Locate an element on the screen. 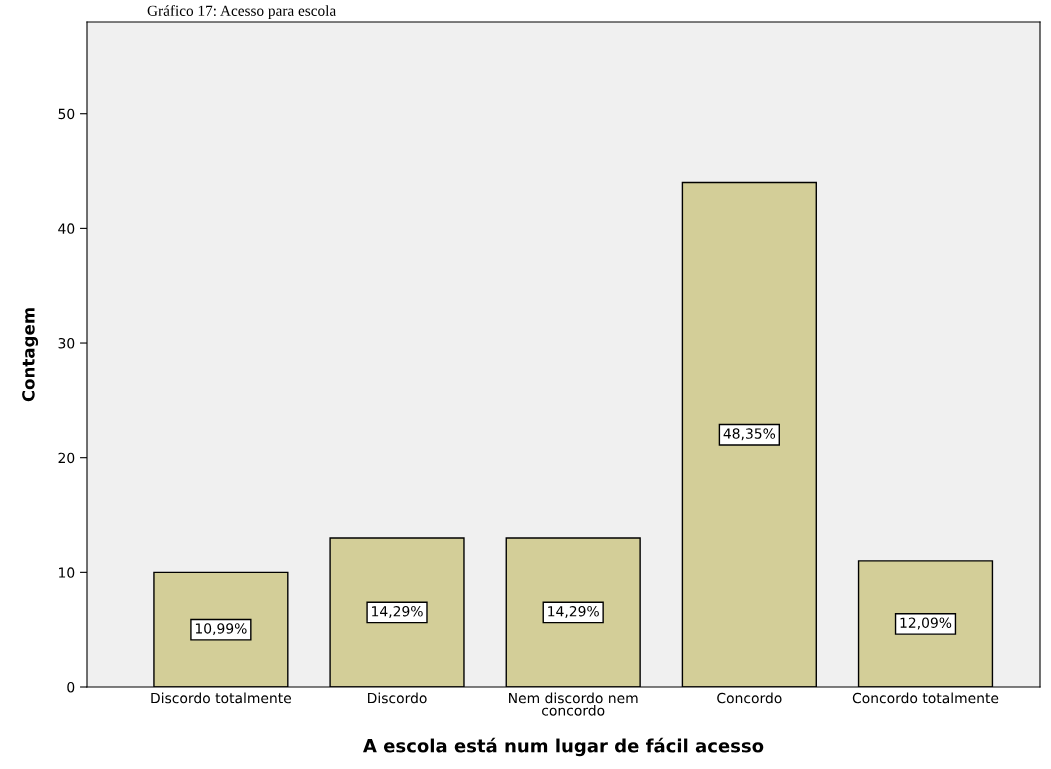  x-tick-label: Nem discordo nem concordo is located at coordinates (573, 704).